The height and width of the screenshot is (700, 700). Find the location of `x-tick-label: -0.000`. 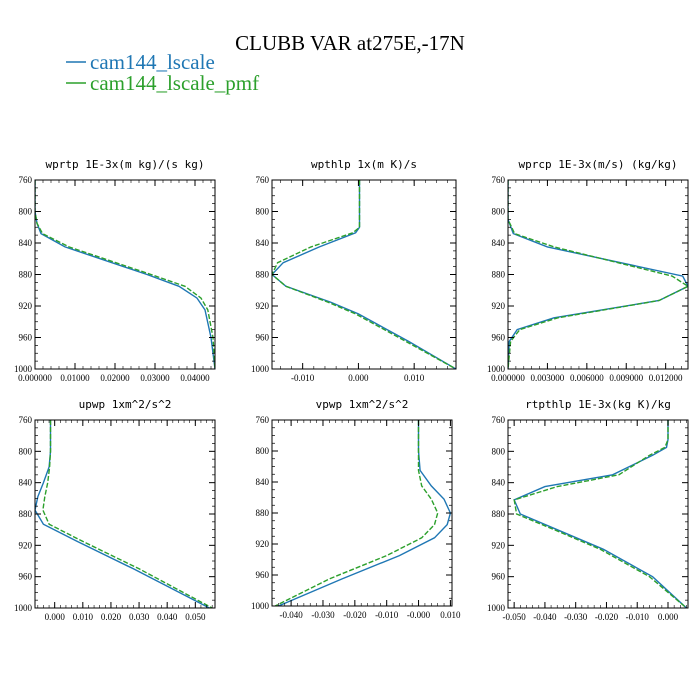

x-tick-label: -0.000 is located at coordinates (419, 615).